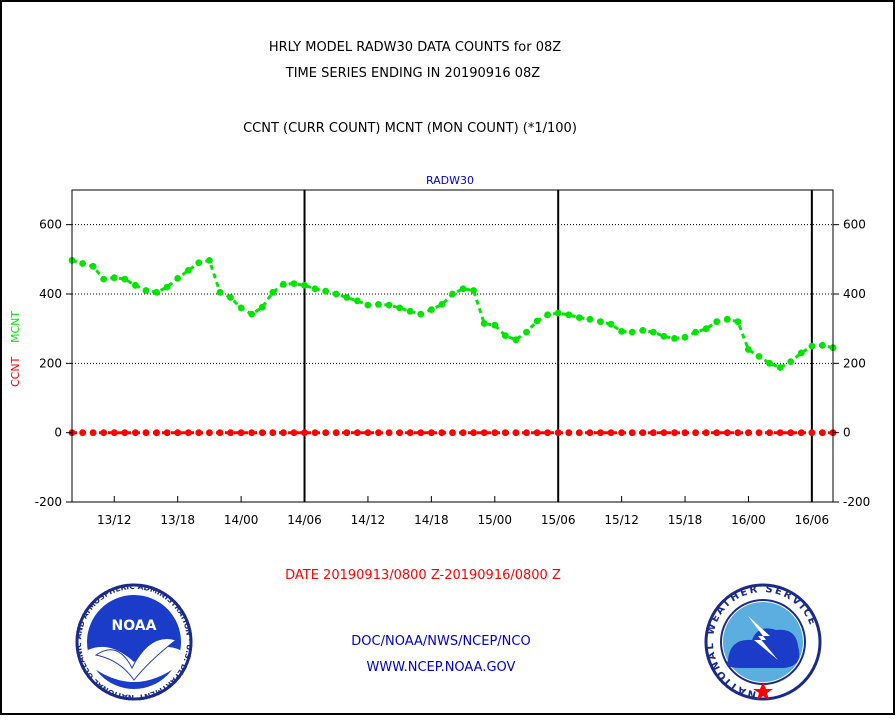 The height and width of the screenshot is (720, 896). Describe the element at coordinates (413, 73) in the screenshot. I see `title-line2: TIME SERIES ENDING IN 20190916 08Z` at that location.